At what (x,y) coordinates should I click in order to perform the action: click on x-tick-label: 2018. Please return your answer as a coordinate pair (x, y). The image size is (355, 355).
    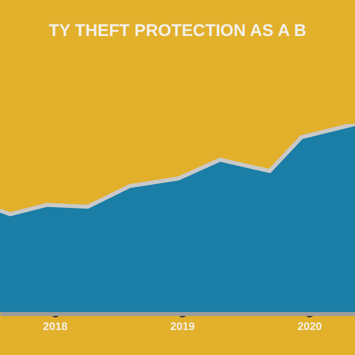
    Looking at the image, I should click on (55, 327).